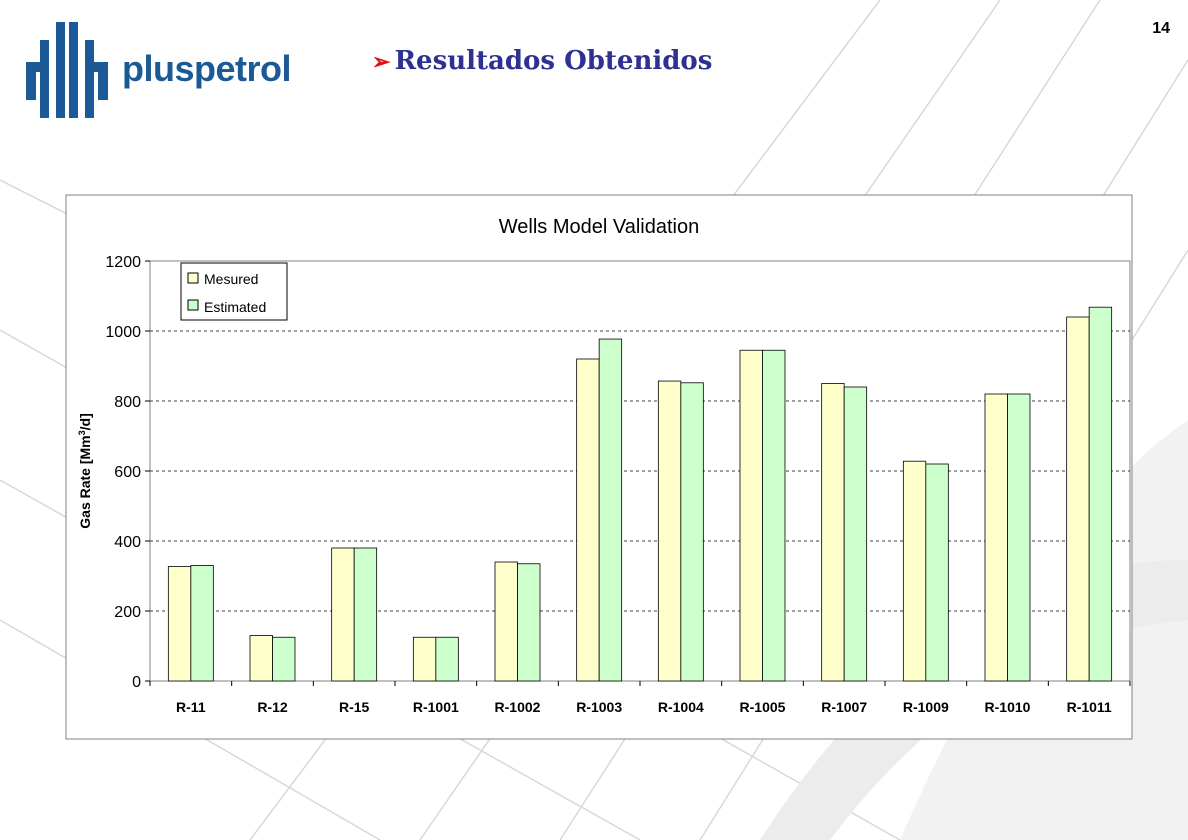  What do you see at coordinates (127, 542) in the screenshot?
I see `y-tick-label: 400` at bounding box center [127, 542].